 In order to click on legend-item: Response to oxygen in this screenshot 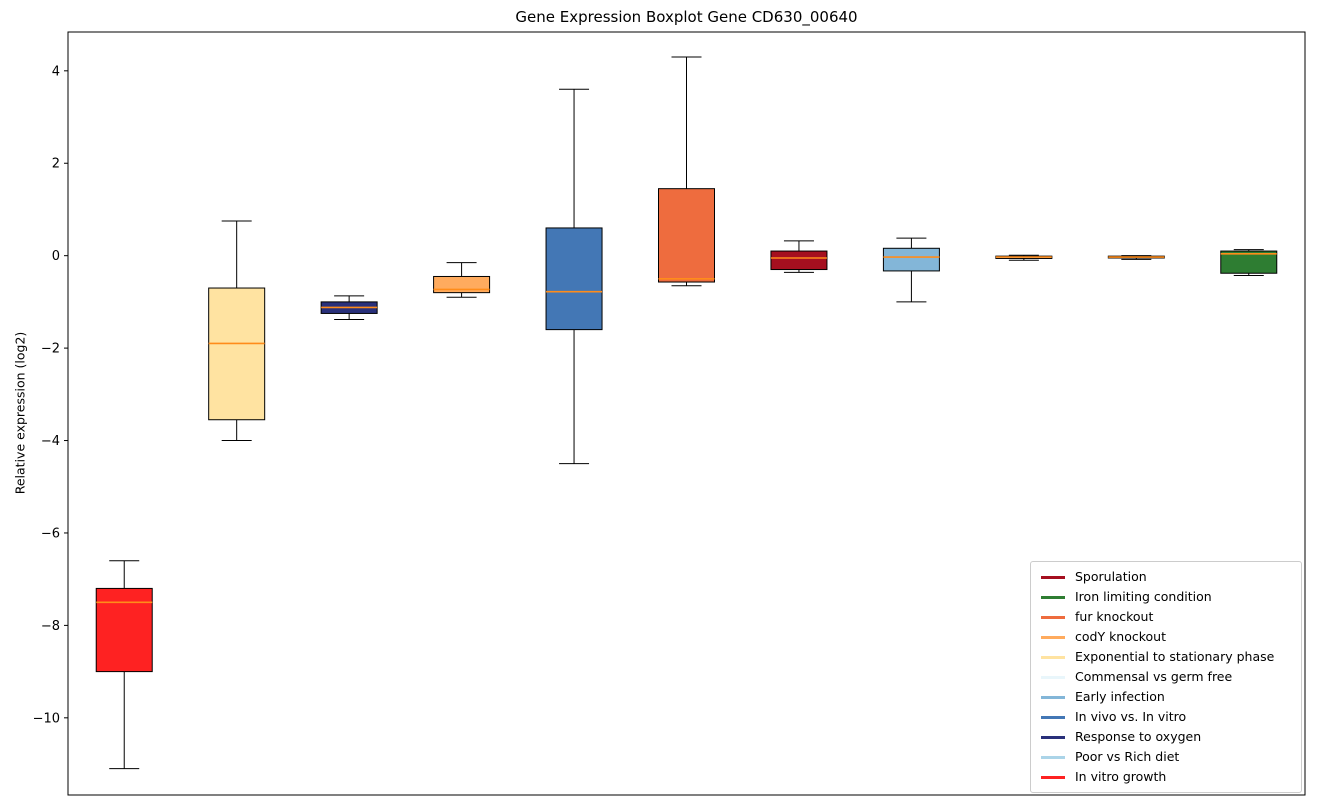, I will do `click(1166, 737)`.